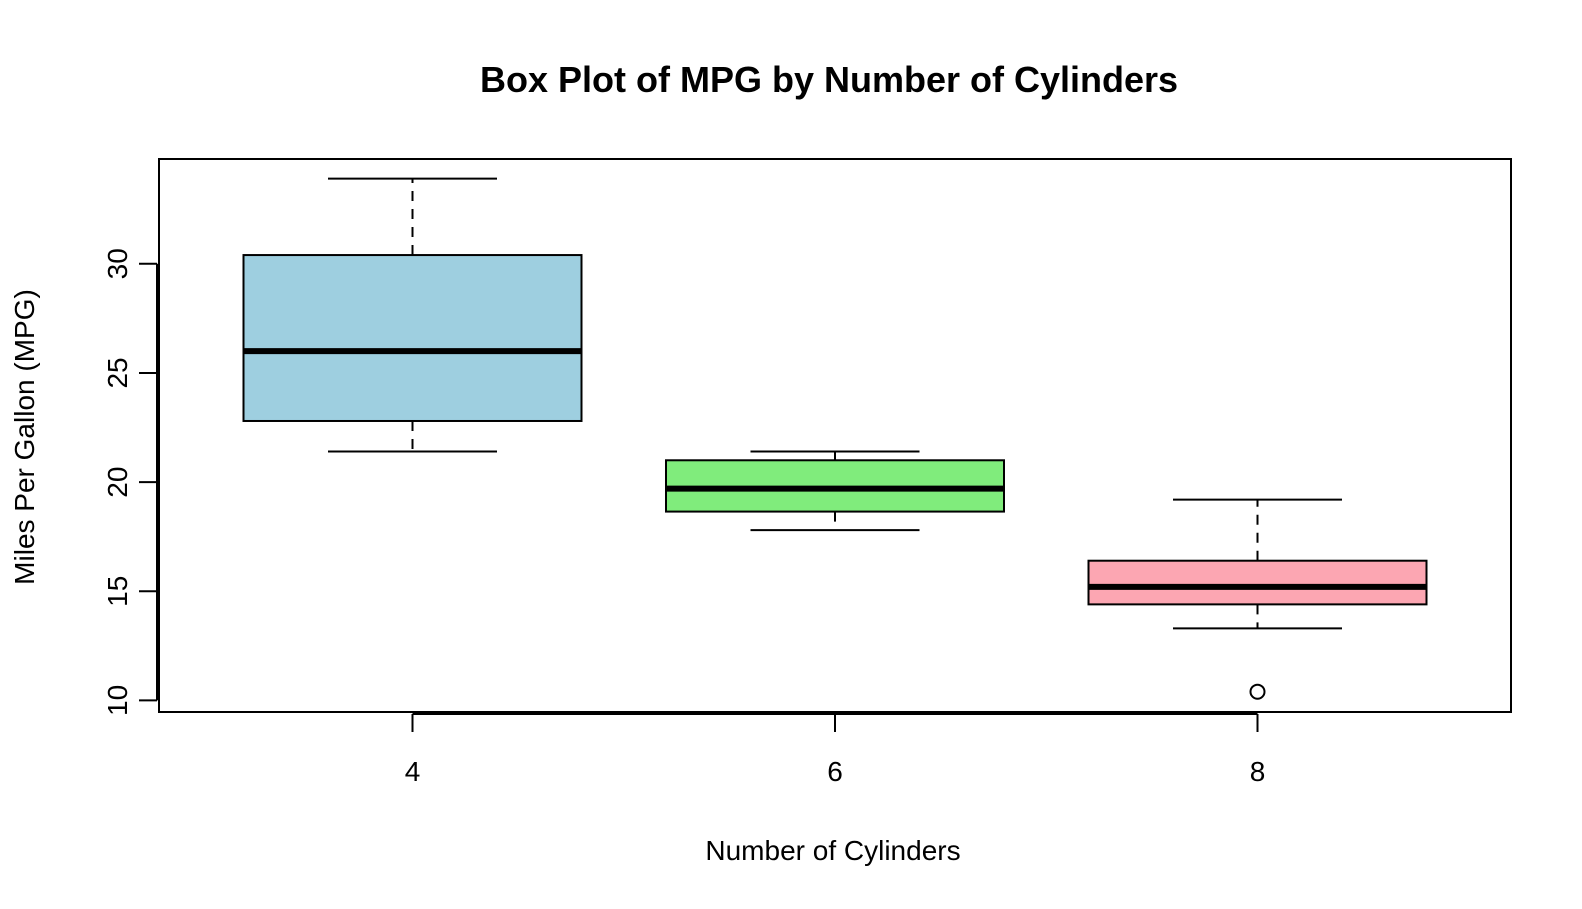  Describe the element at coordinates (117, 482) in the screenshot. I see `y-tick-label: 20` at that location.